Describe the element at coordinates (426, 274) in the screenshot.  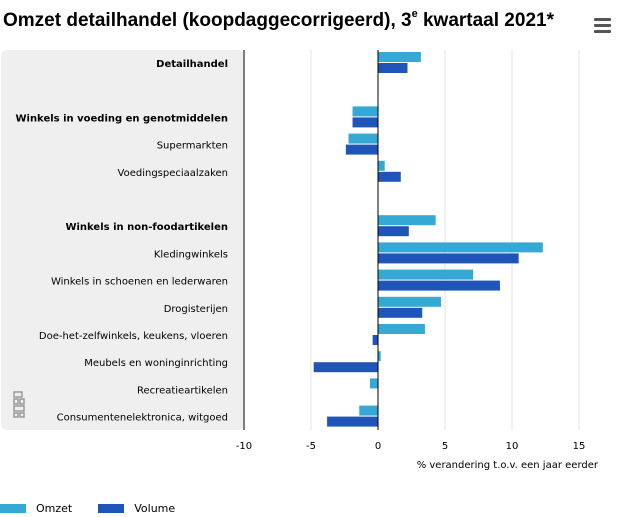
I see `bar-omzet-winkels-in-schoenen-en-lederwaren` at that location.